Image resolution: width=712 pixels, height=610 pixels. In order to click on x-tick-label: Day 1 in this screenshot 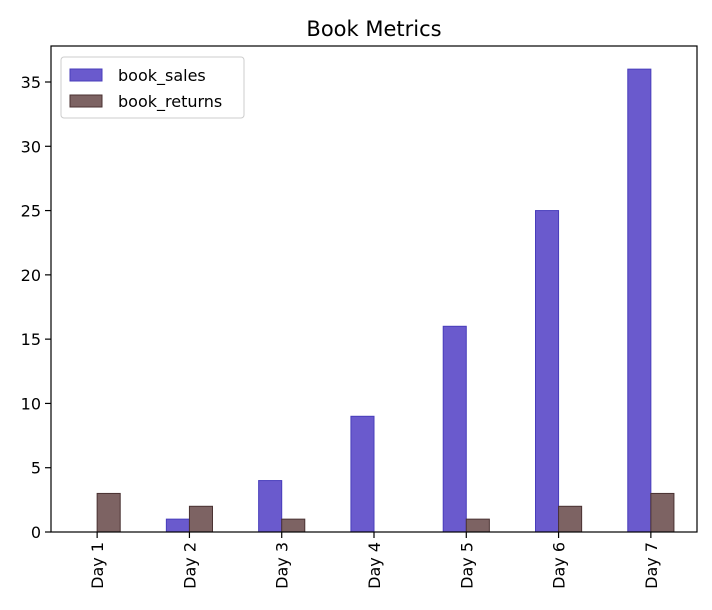, I will do `click(97, 565)`.